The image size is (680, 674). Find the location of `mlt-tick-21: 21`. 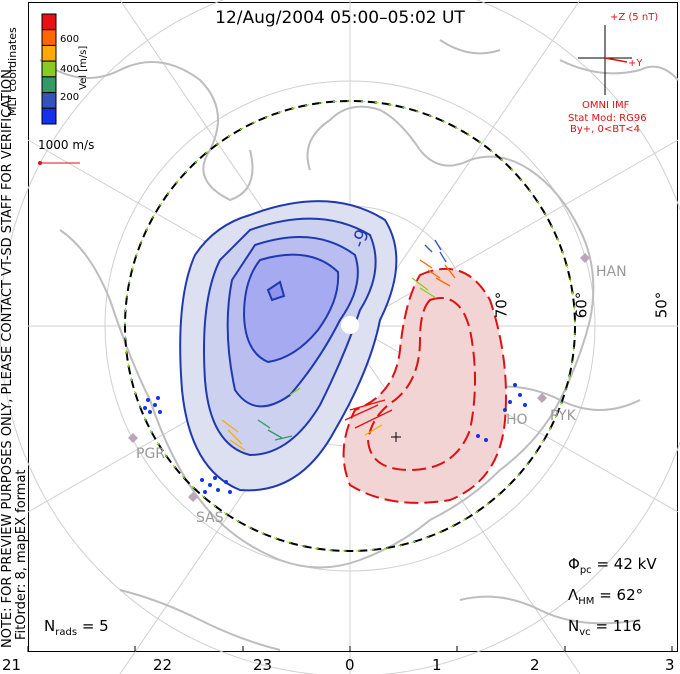

mlt-tick-21: 21 is located at coordinates (12, 665).